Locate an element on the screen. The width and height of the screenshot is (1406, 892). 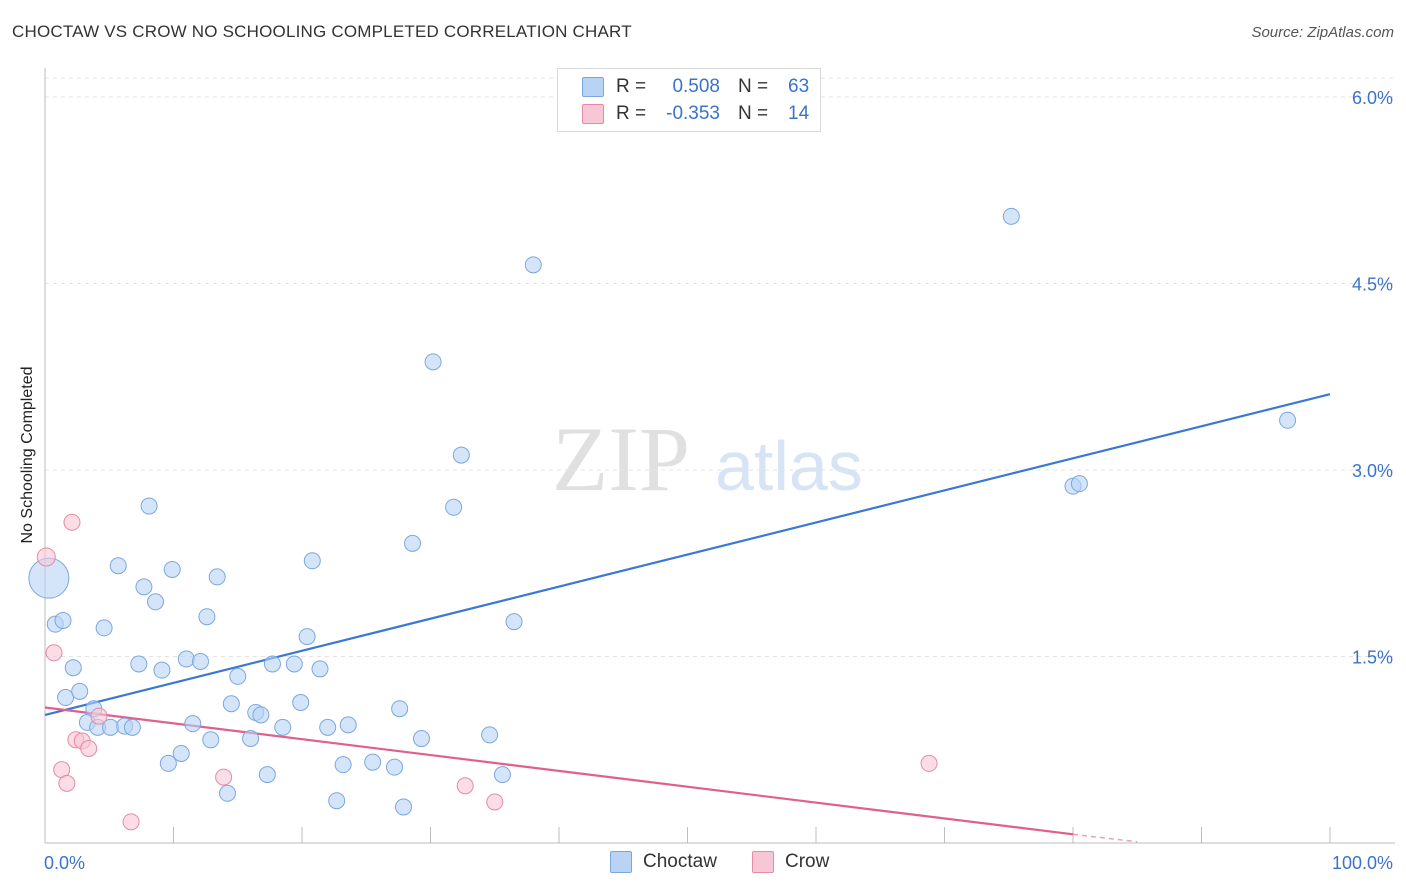
n-value: 14 is located at coordinates (799, 113).